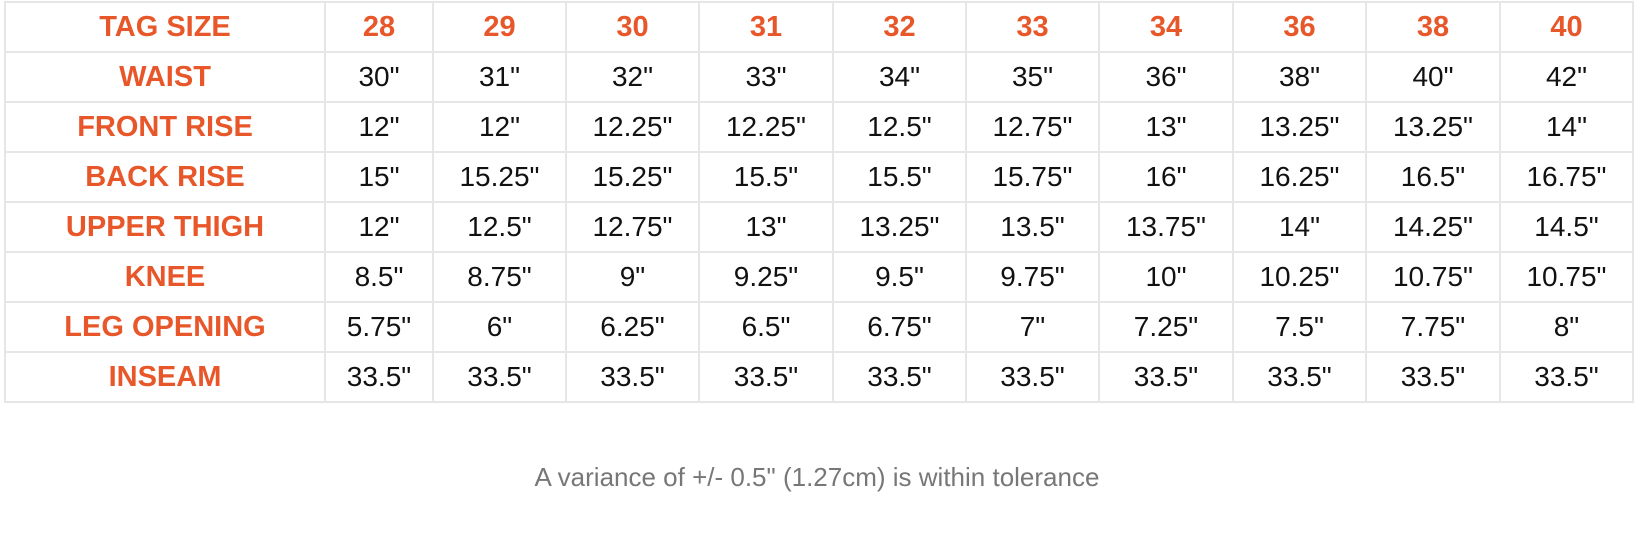 This screenshot has width=1634, height=550. I want to click on cell: 34, so click(1166, 27).